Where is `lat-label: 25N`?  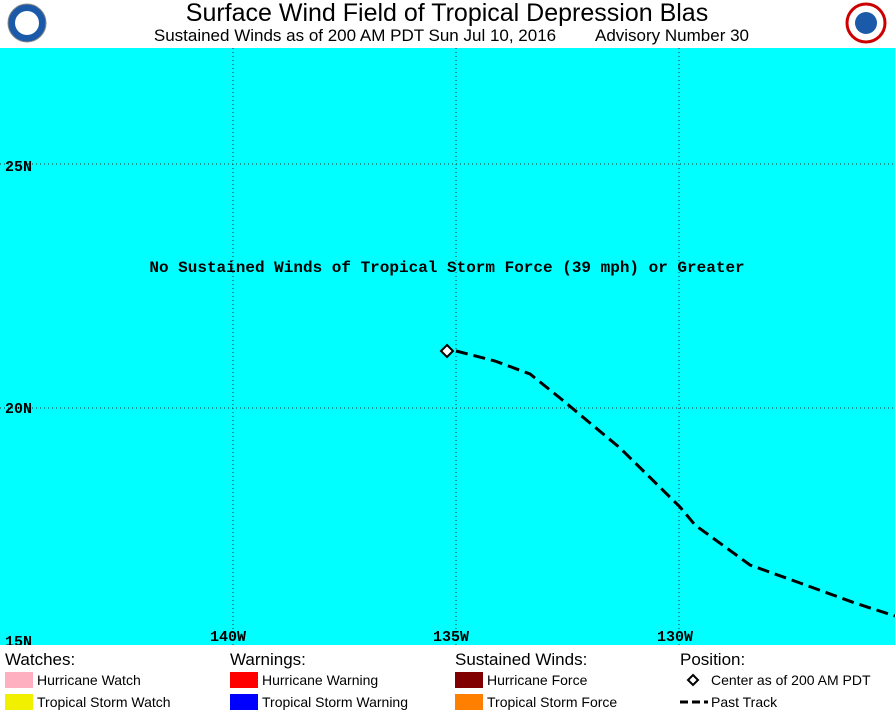
lat-label: 25N is located at coordinates (18, 167).